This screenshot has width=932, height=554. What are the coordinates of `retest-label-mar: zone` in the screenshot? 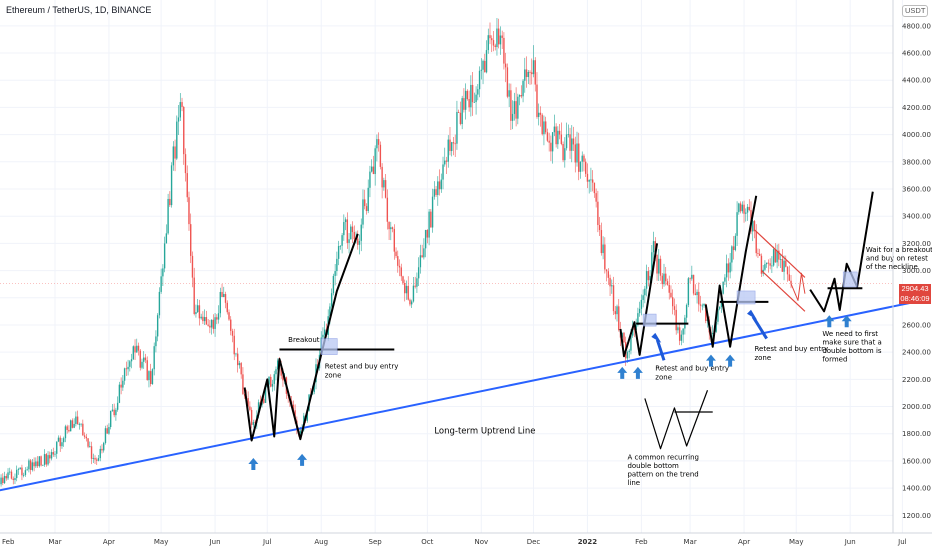 It's located at (762, 358).